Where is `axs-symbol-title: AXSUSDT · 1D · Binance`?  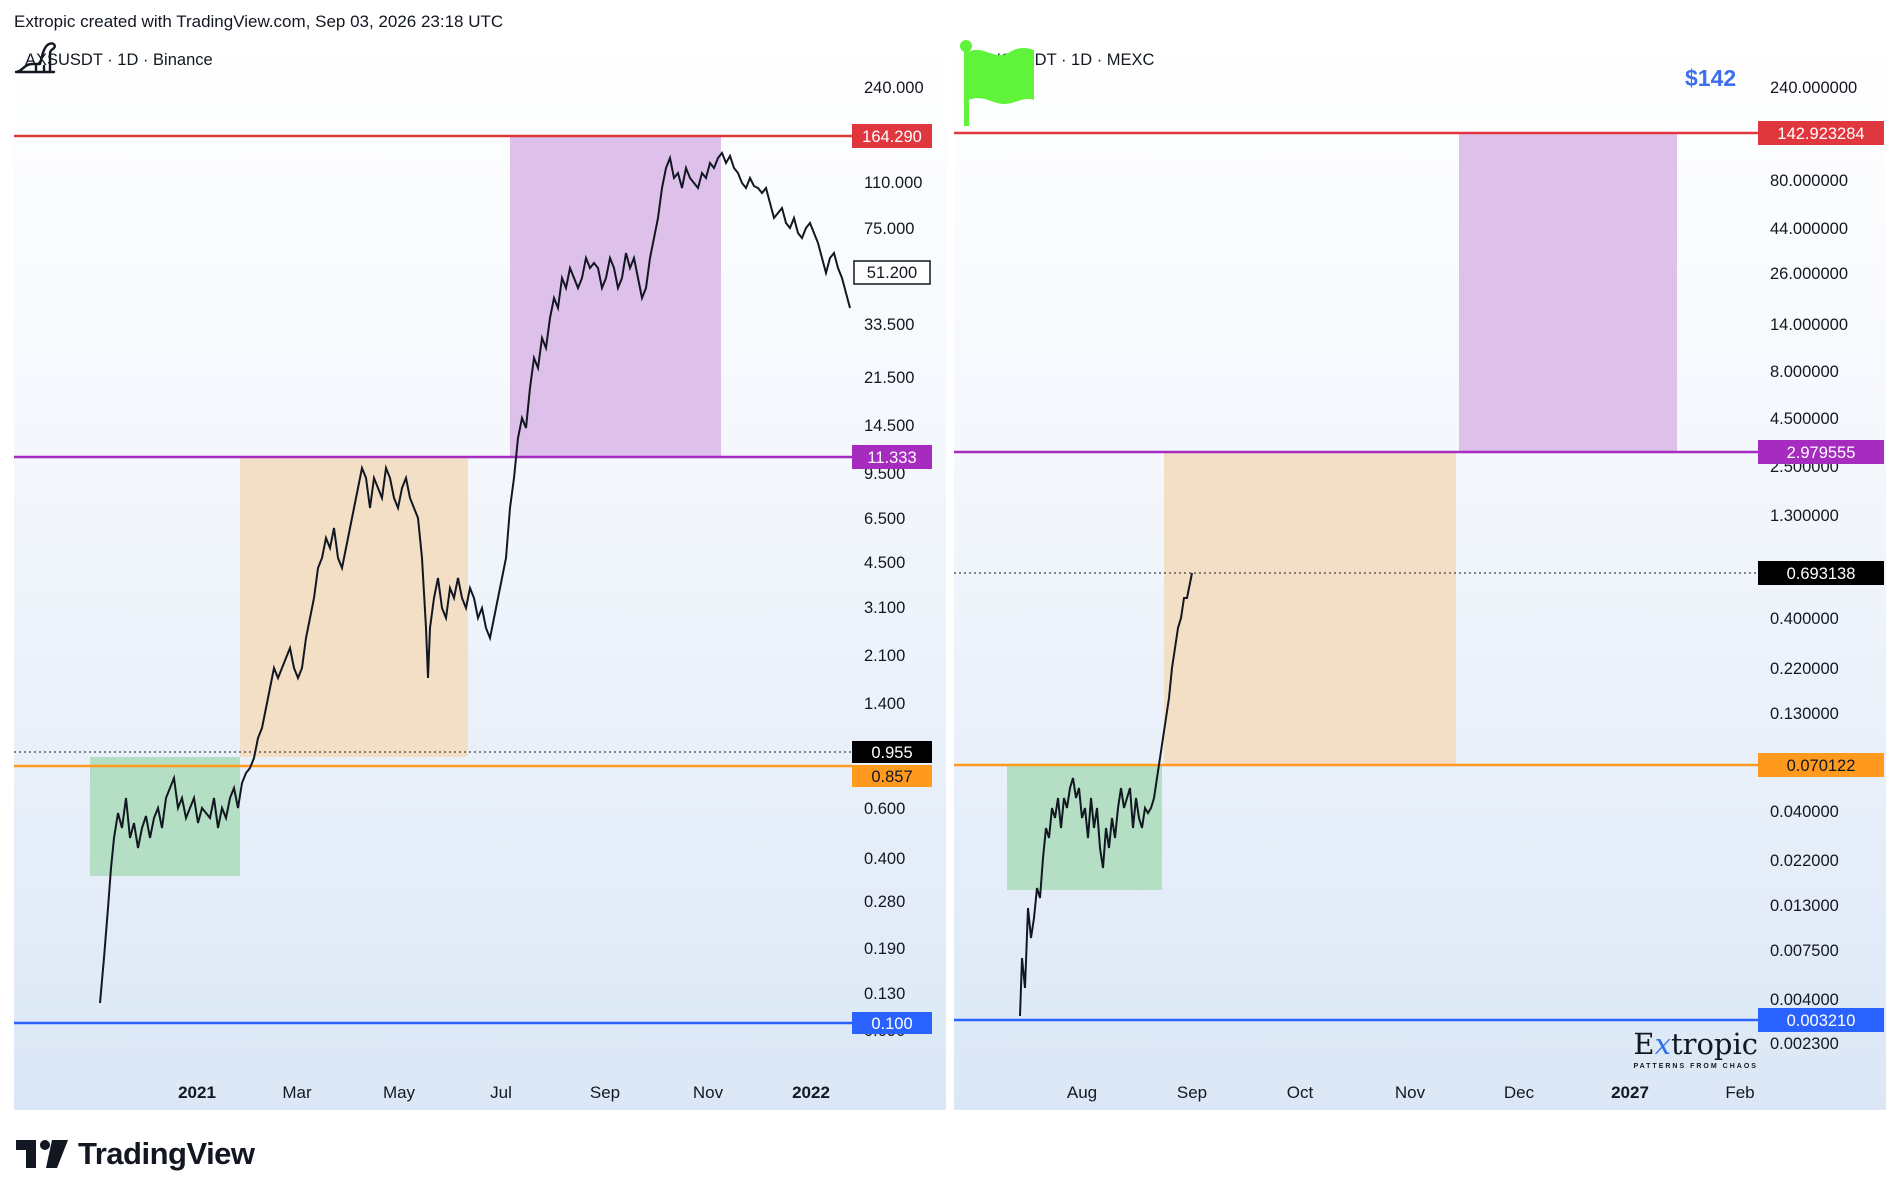 axs-symbol-title: AXSUSDT · 1D · Binance is located at coordinates (119, 60).